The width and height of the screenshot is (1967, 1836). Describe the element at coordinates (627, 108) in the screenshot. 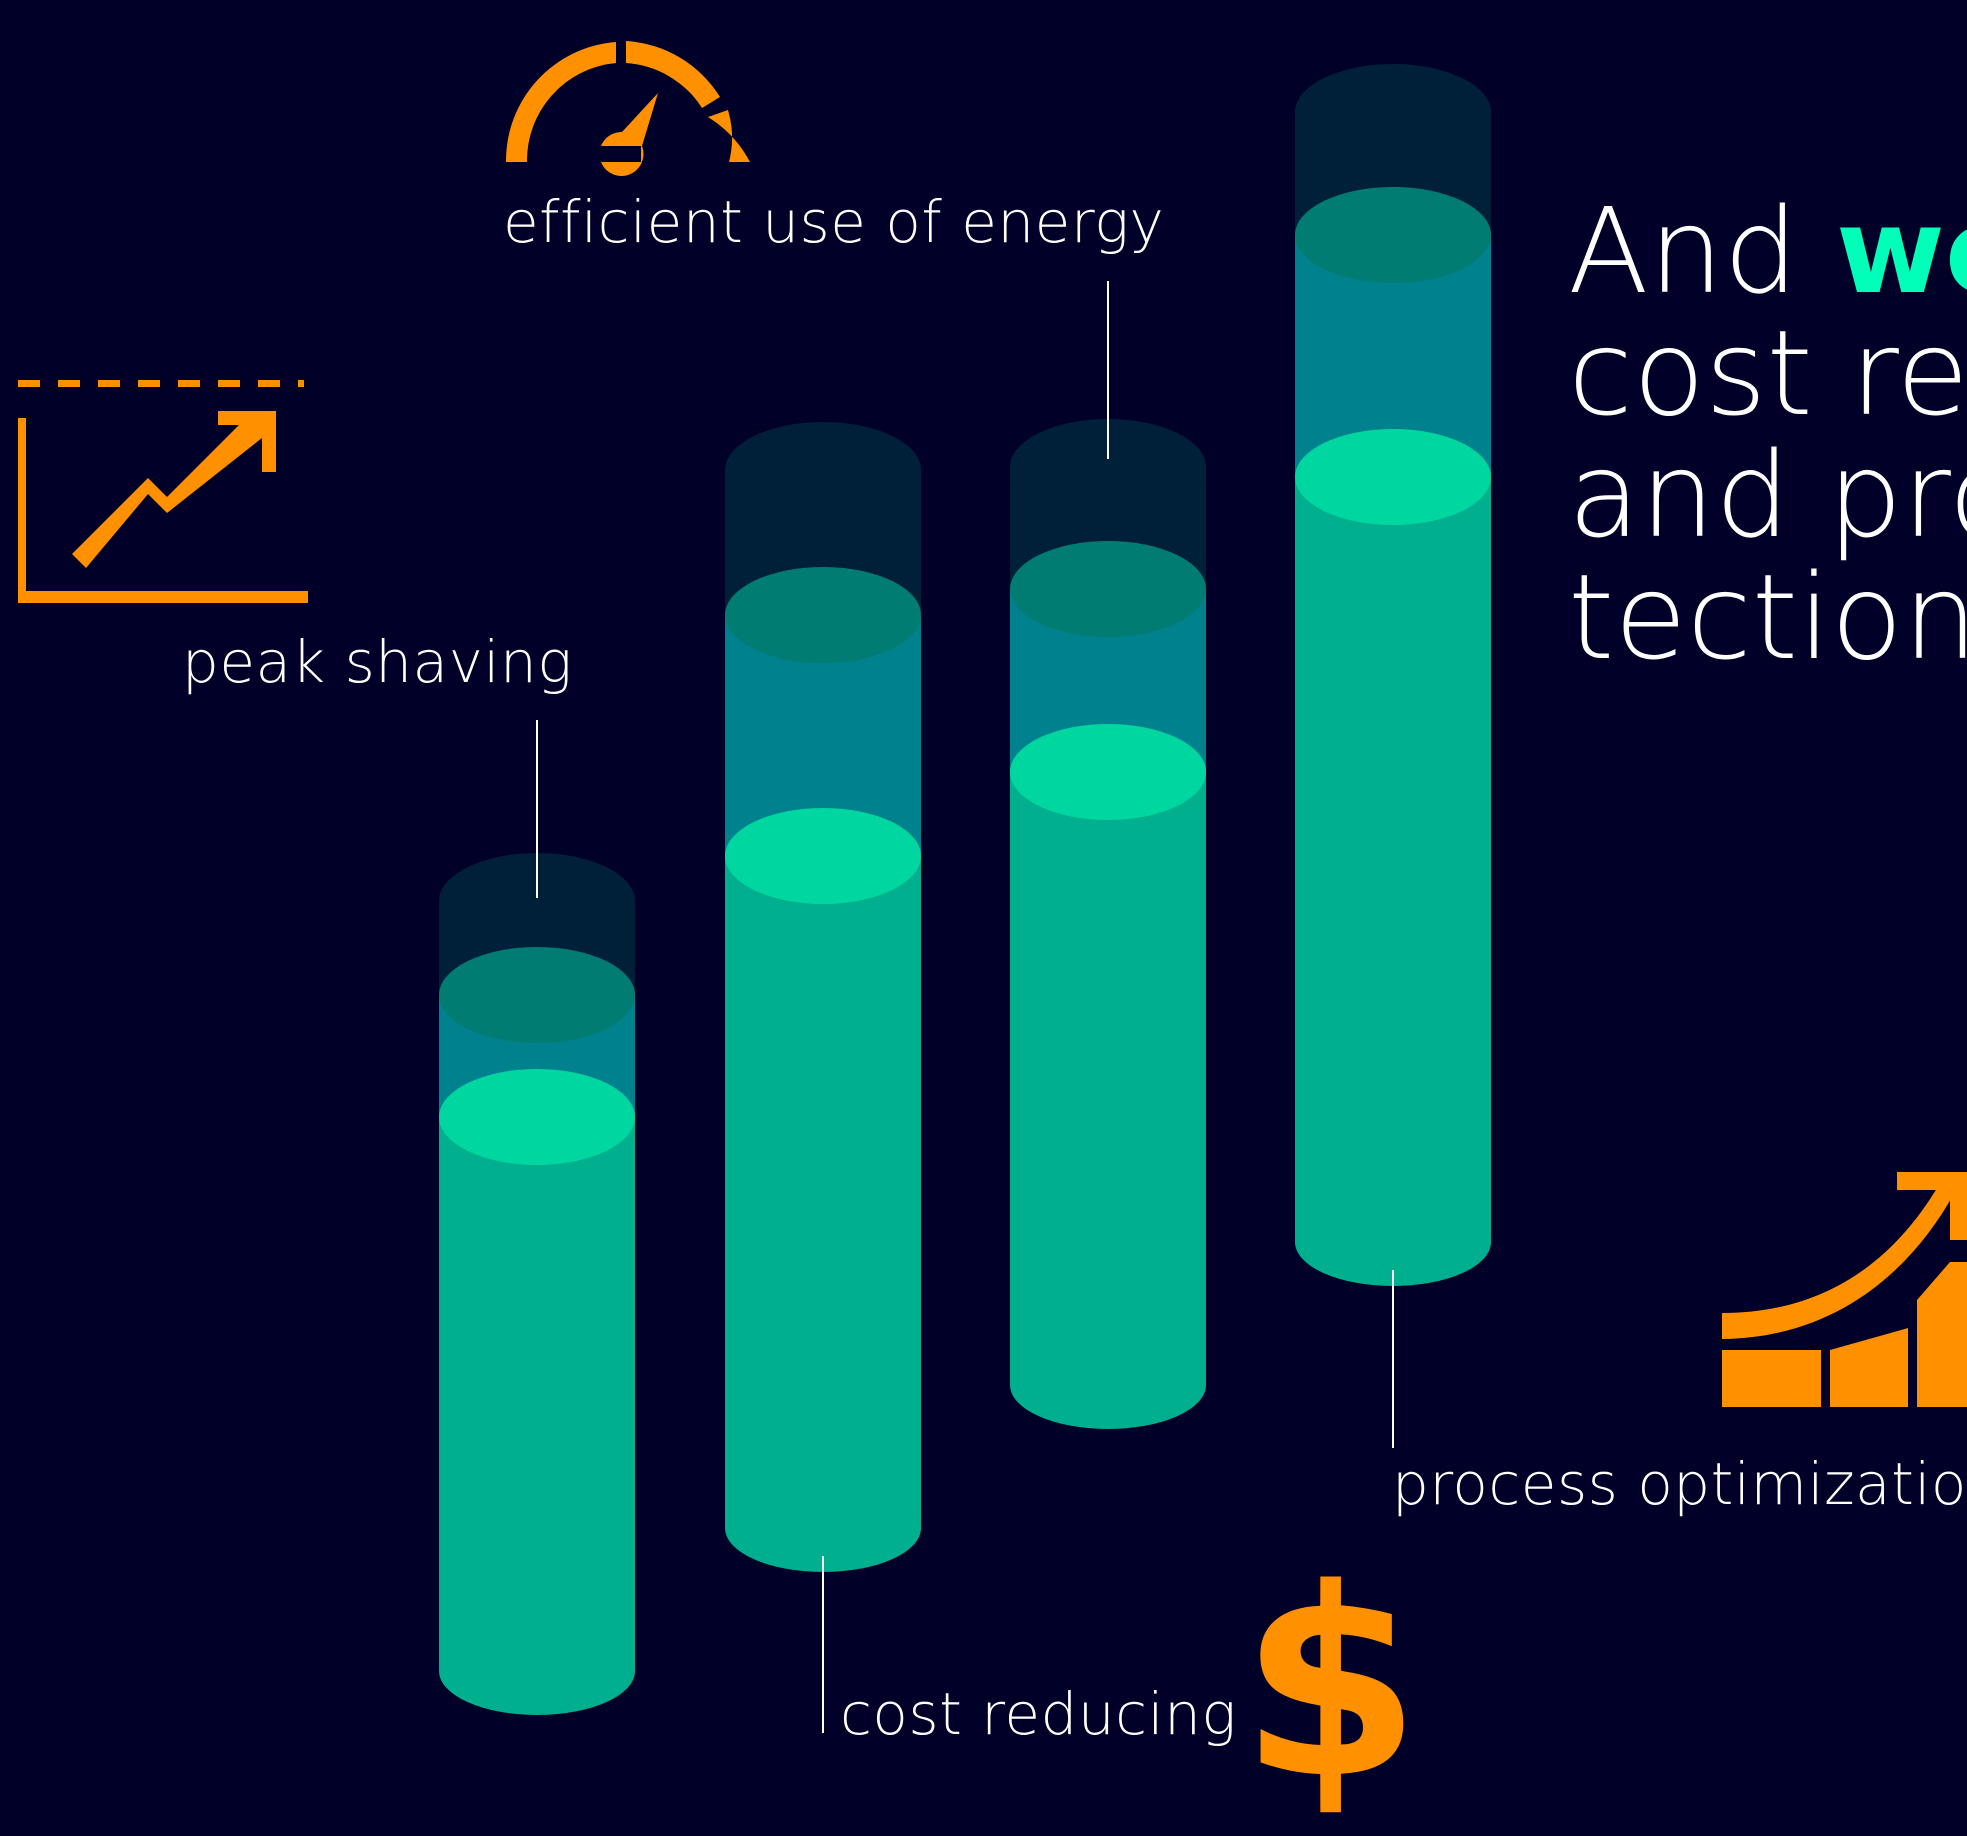

I see `speedometer-icon` at that location.